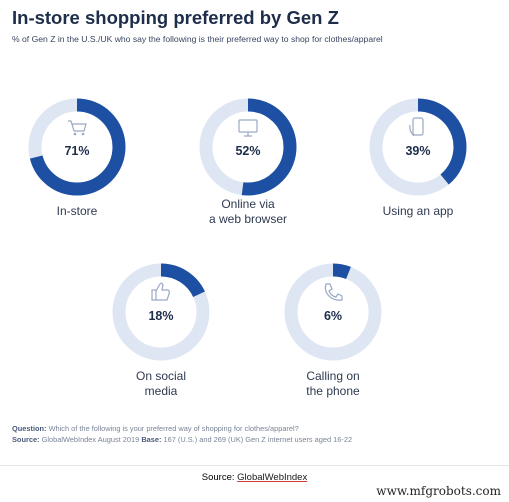 Image resolution: width=509 pixels, height=502 pixels. I want to click on source-line: Source: GlobalWebIndex, so click(254, 477).